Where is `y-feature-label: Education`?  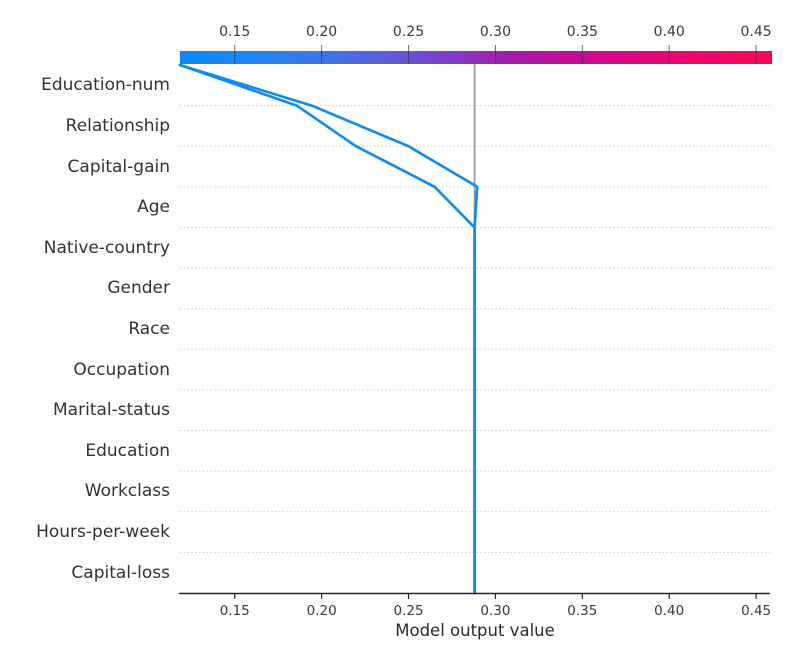 y-feature-label: Education is located at coordinates (127, 450).